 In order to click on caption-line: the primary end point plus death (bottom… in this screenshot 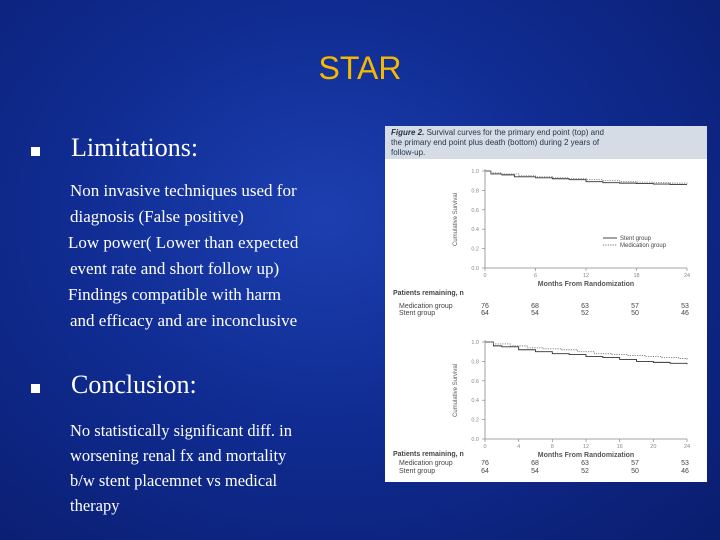, I will do `click(495, 142)`.